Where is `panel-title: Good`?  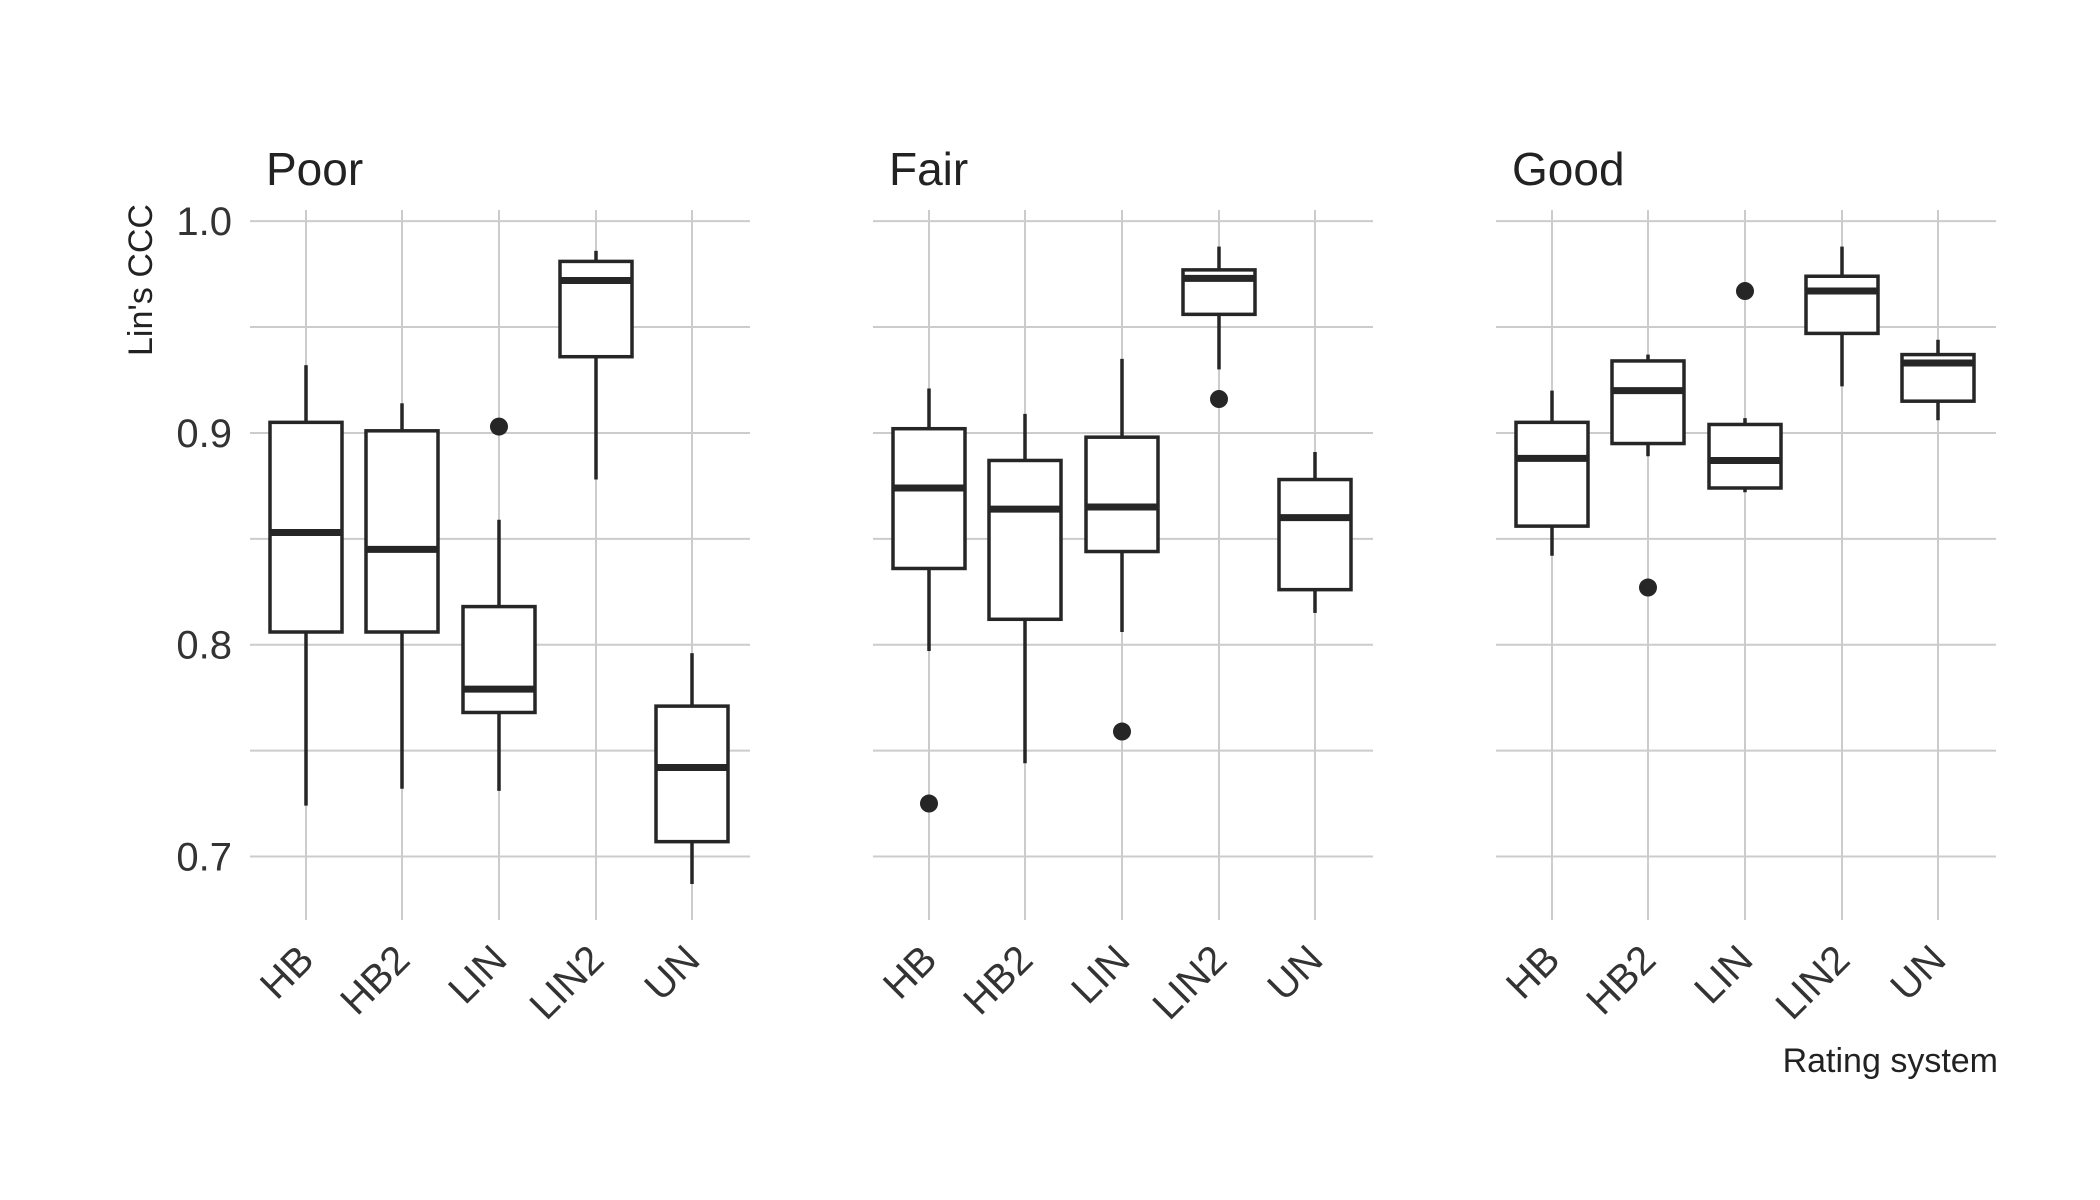
panel-title: Good is located at coordinates (1568, 169).